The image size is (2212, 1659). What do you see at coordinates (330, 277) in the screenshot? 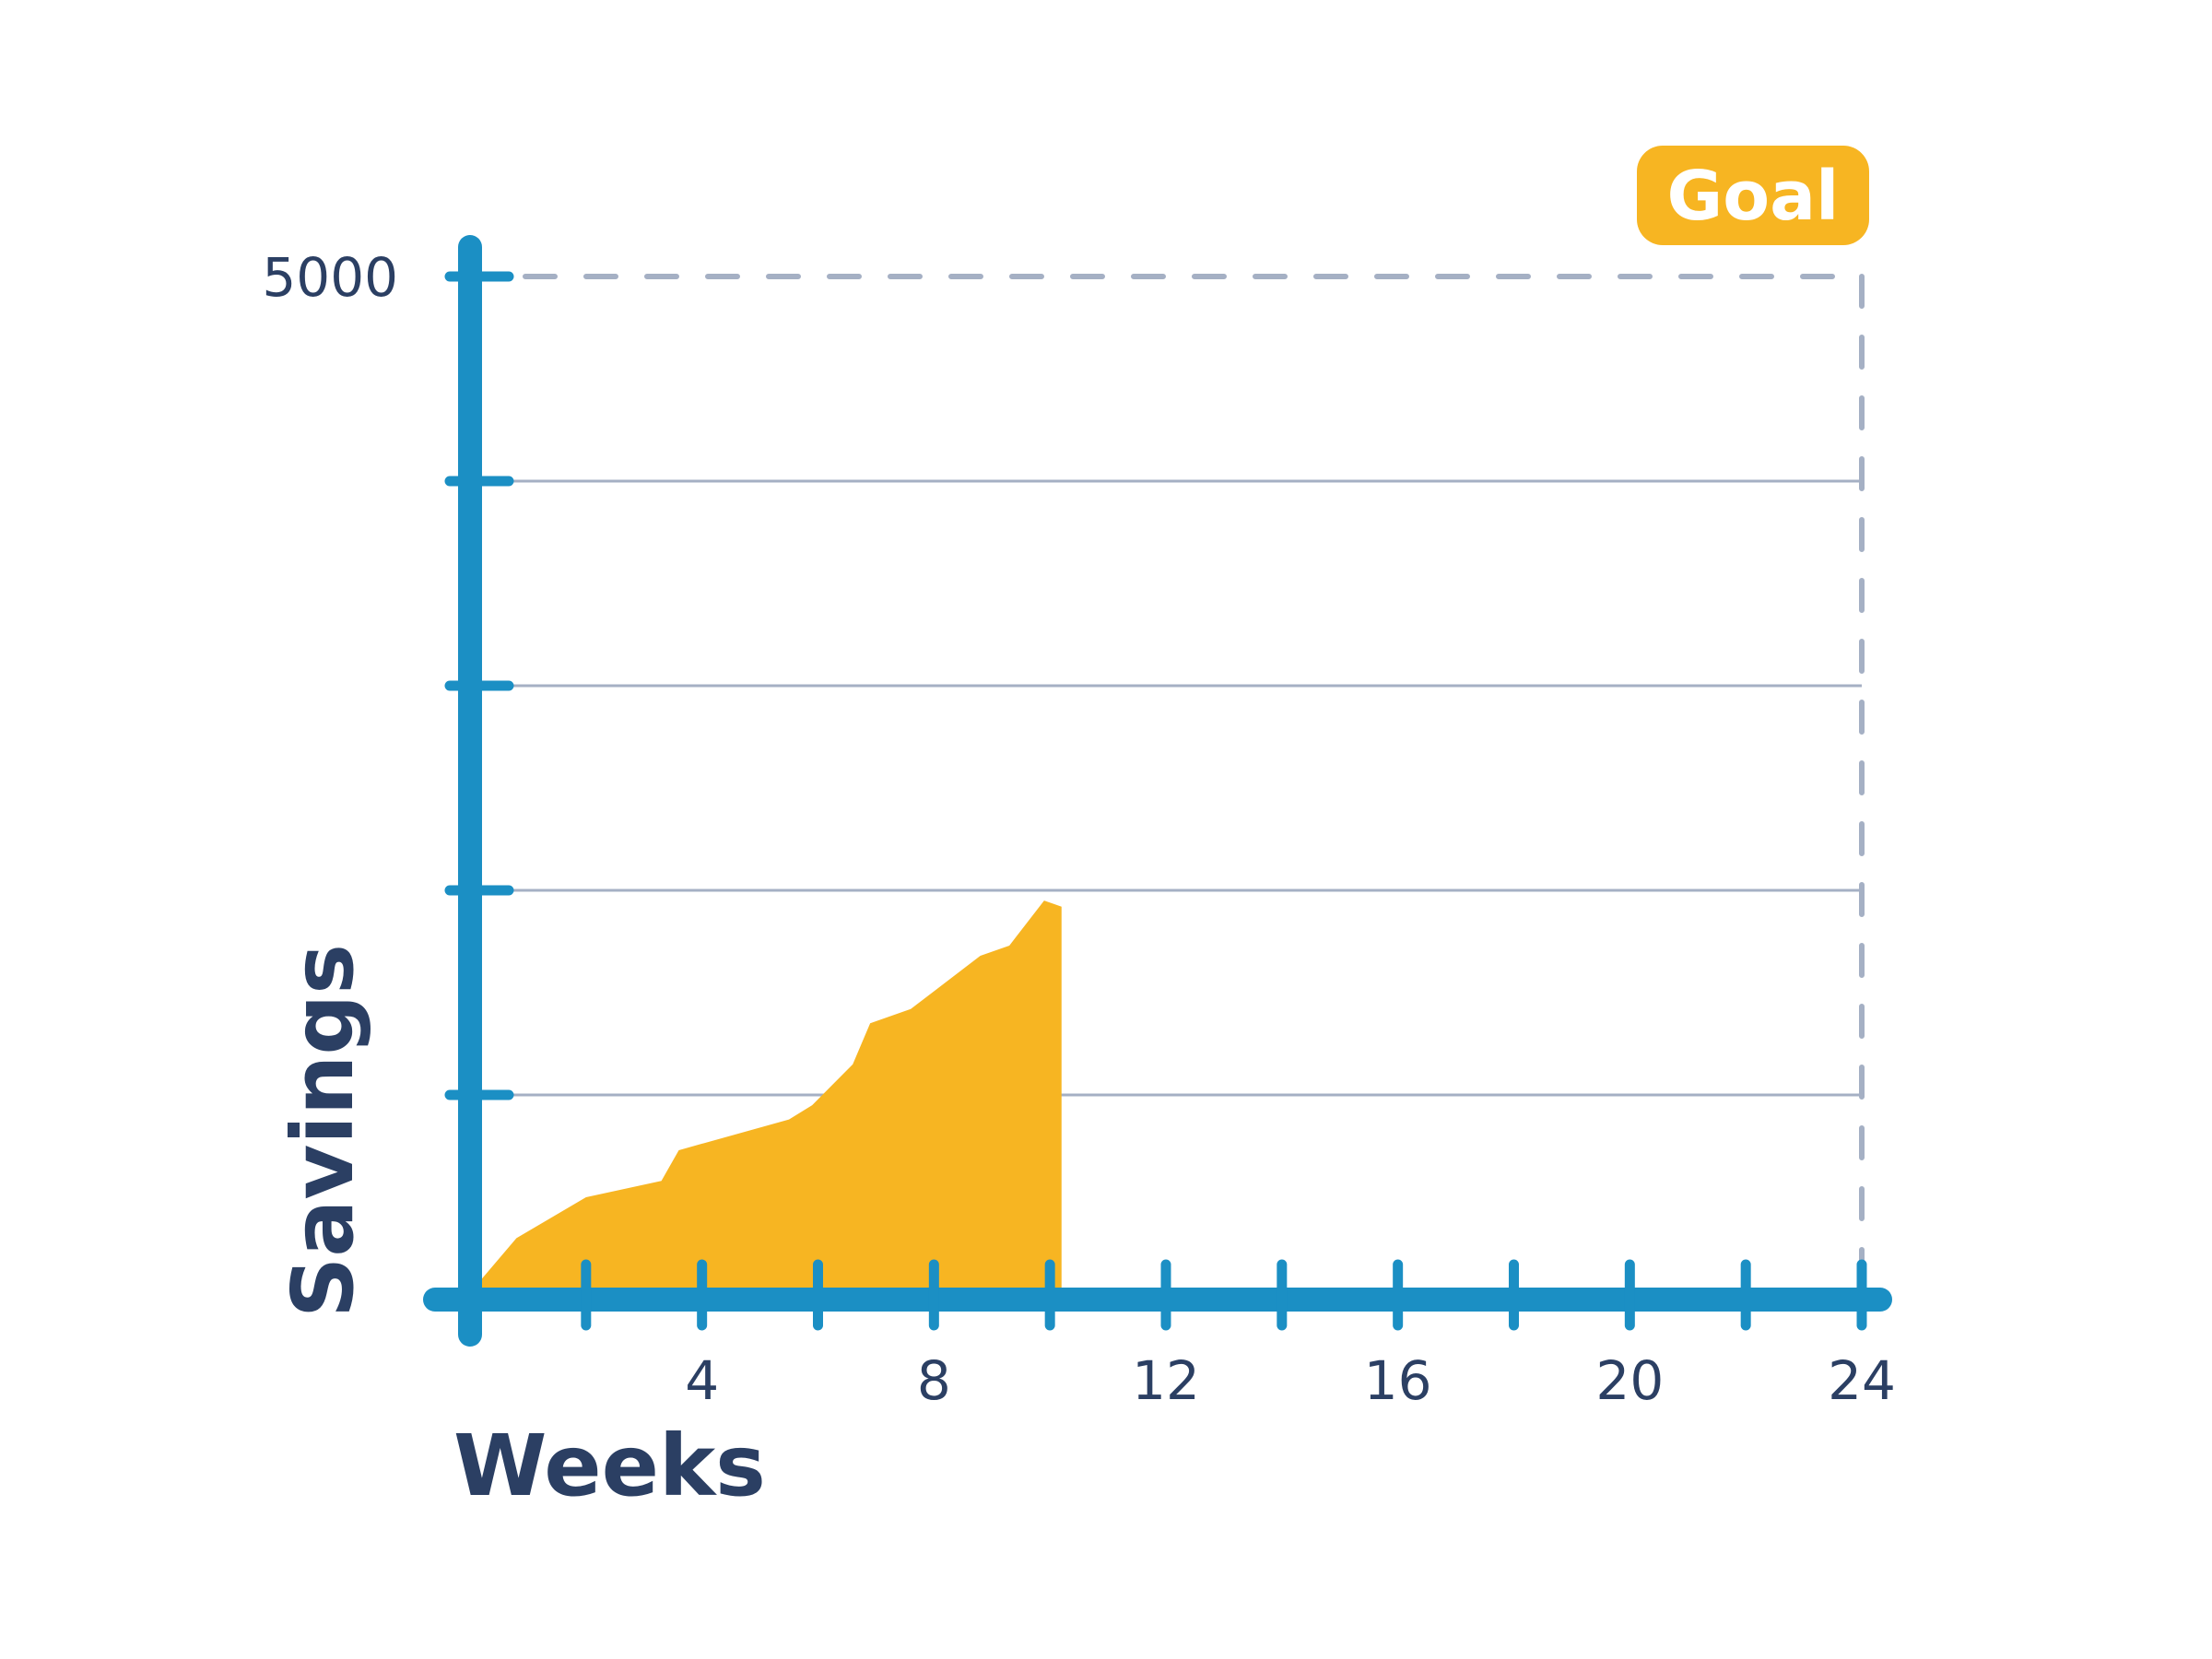
I see `y-tick-label: 5000` at bounding box center [330, 277].